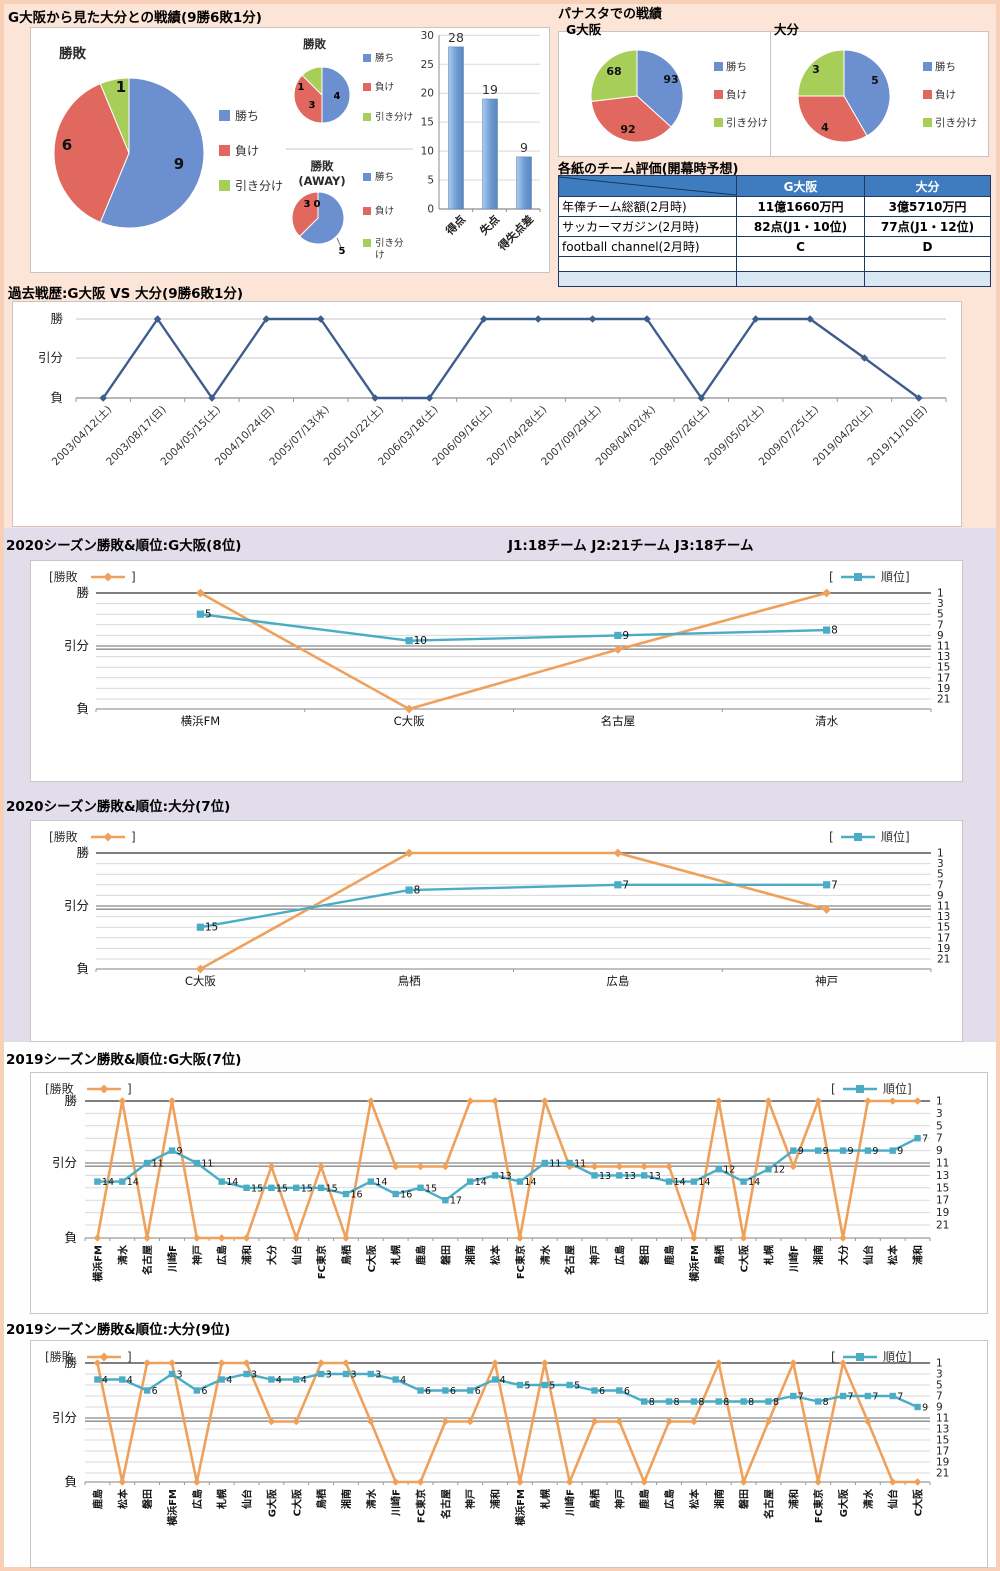  Describe the element at coordinates (631, 119) in the screenshot. I see `pie-slice` at that location.